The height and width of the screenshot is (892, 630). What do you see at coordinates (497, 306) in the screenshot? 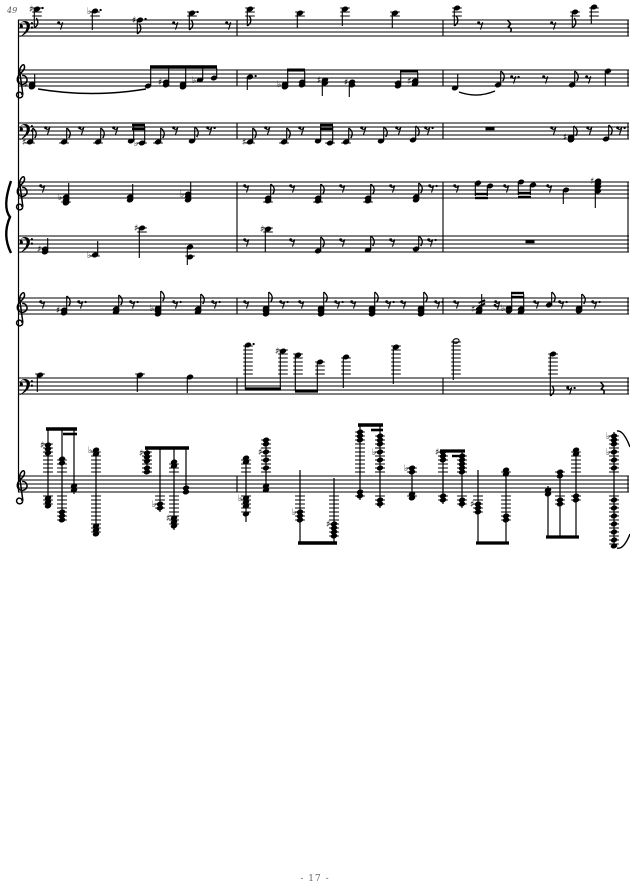
I see `rest-curl` at bounding box center [497, 306].